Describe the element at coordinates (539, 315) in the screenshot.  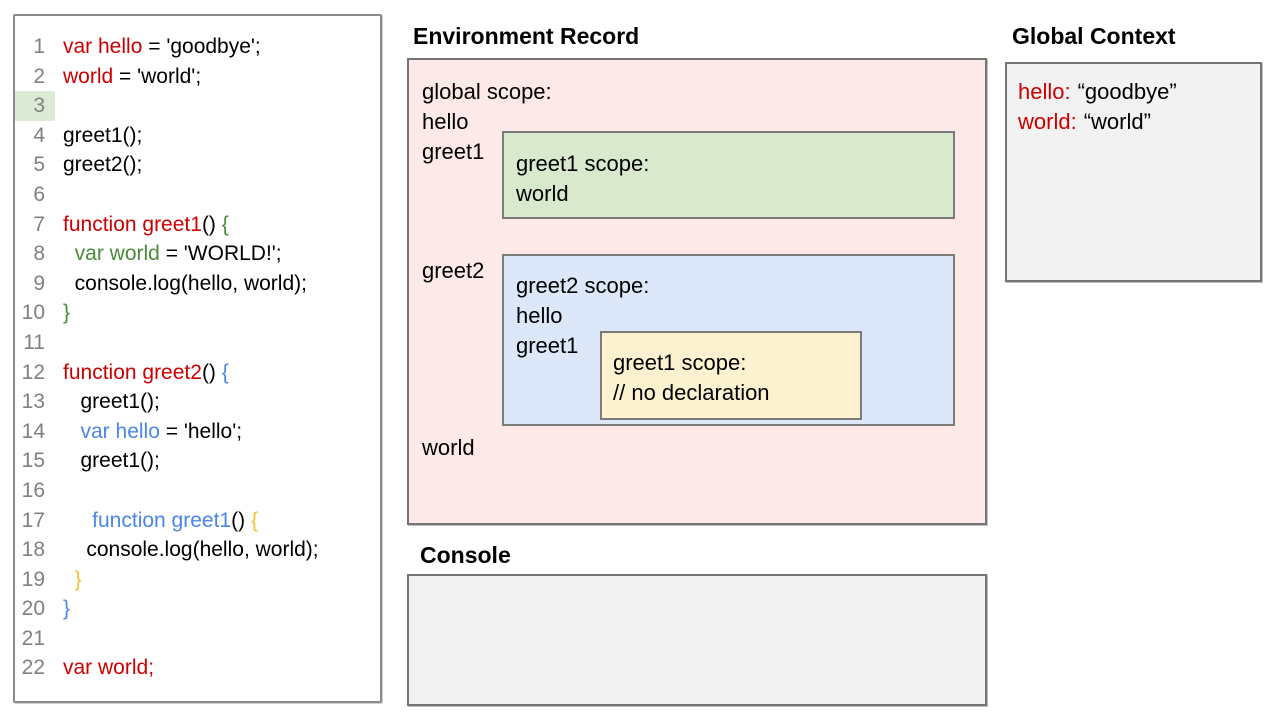
I see `greet2-scope-var-hello: hello` at that location.